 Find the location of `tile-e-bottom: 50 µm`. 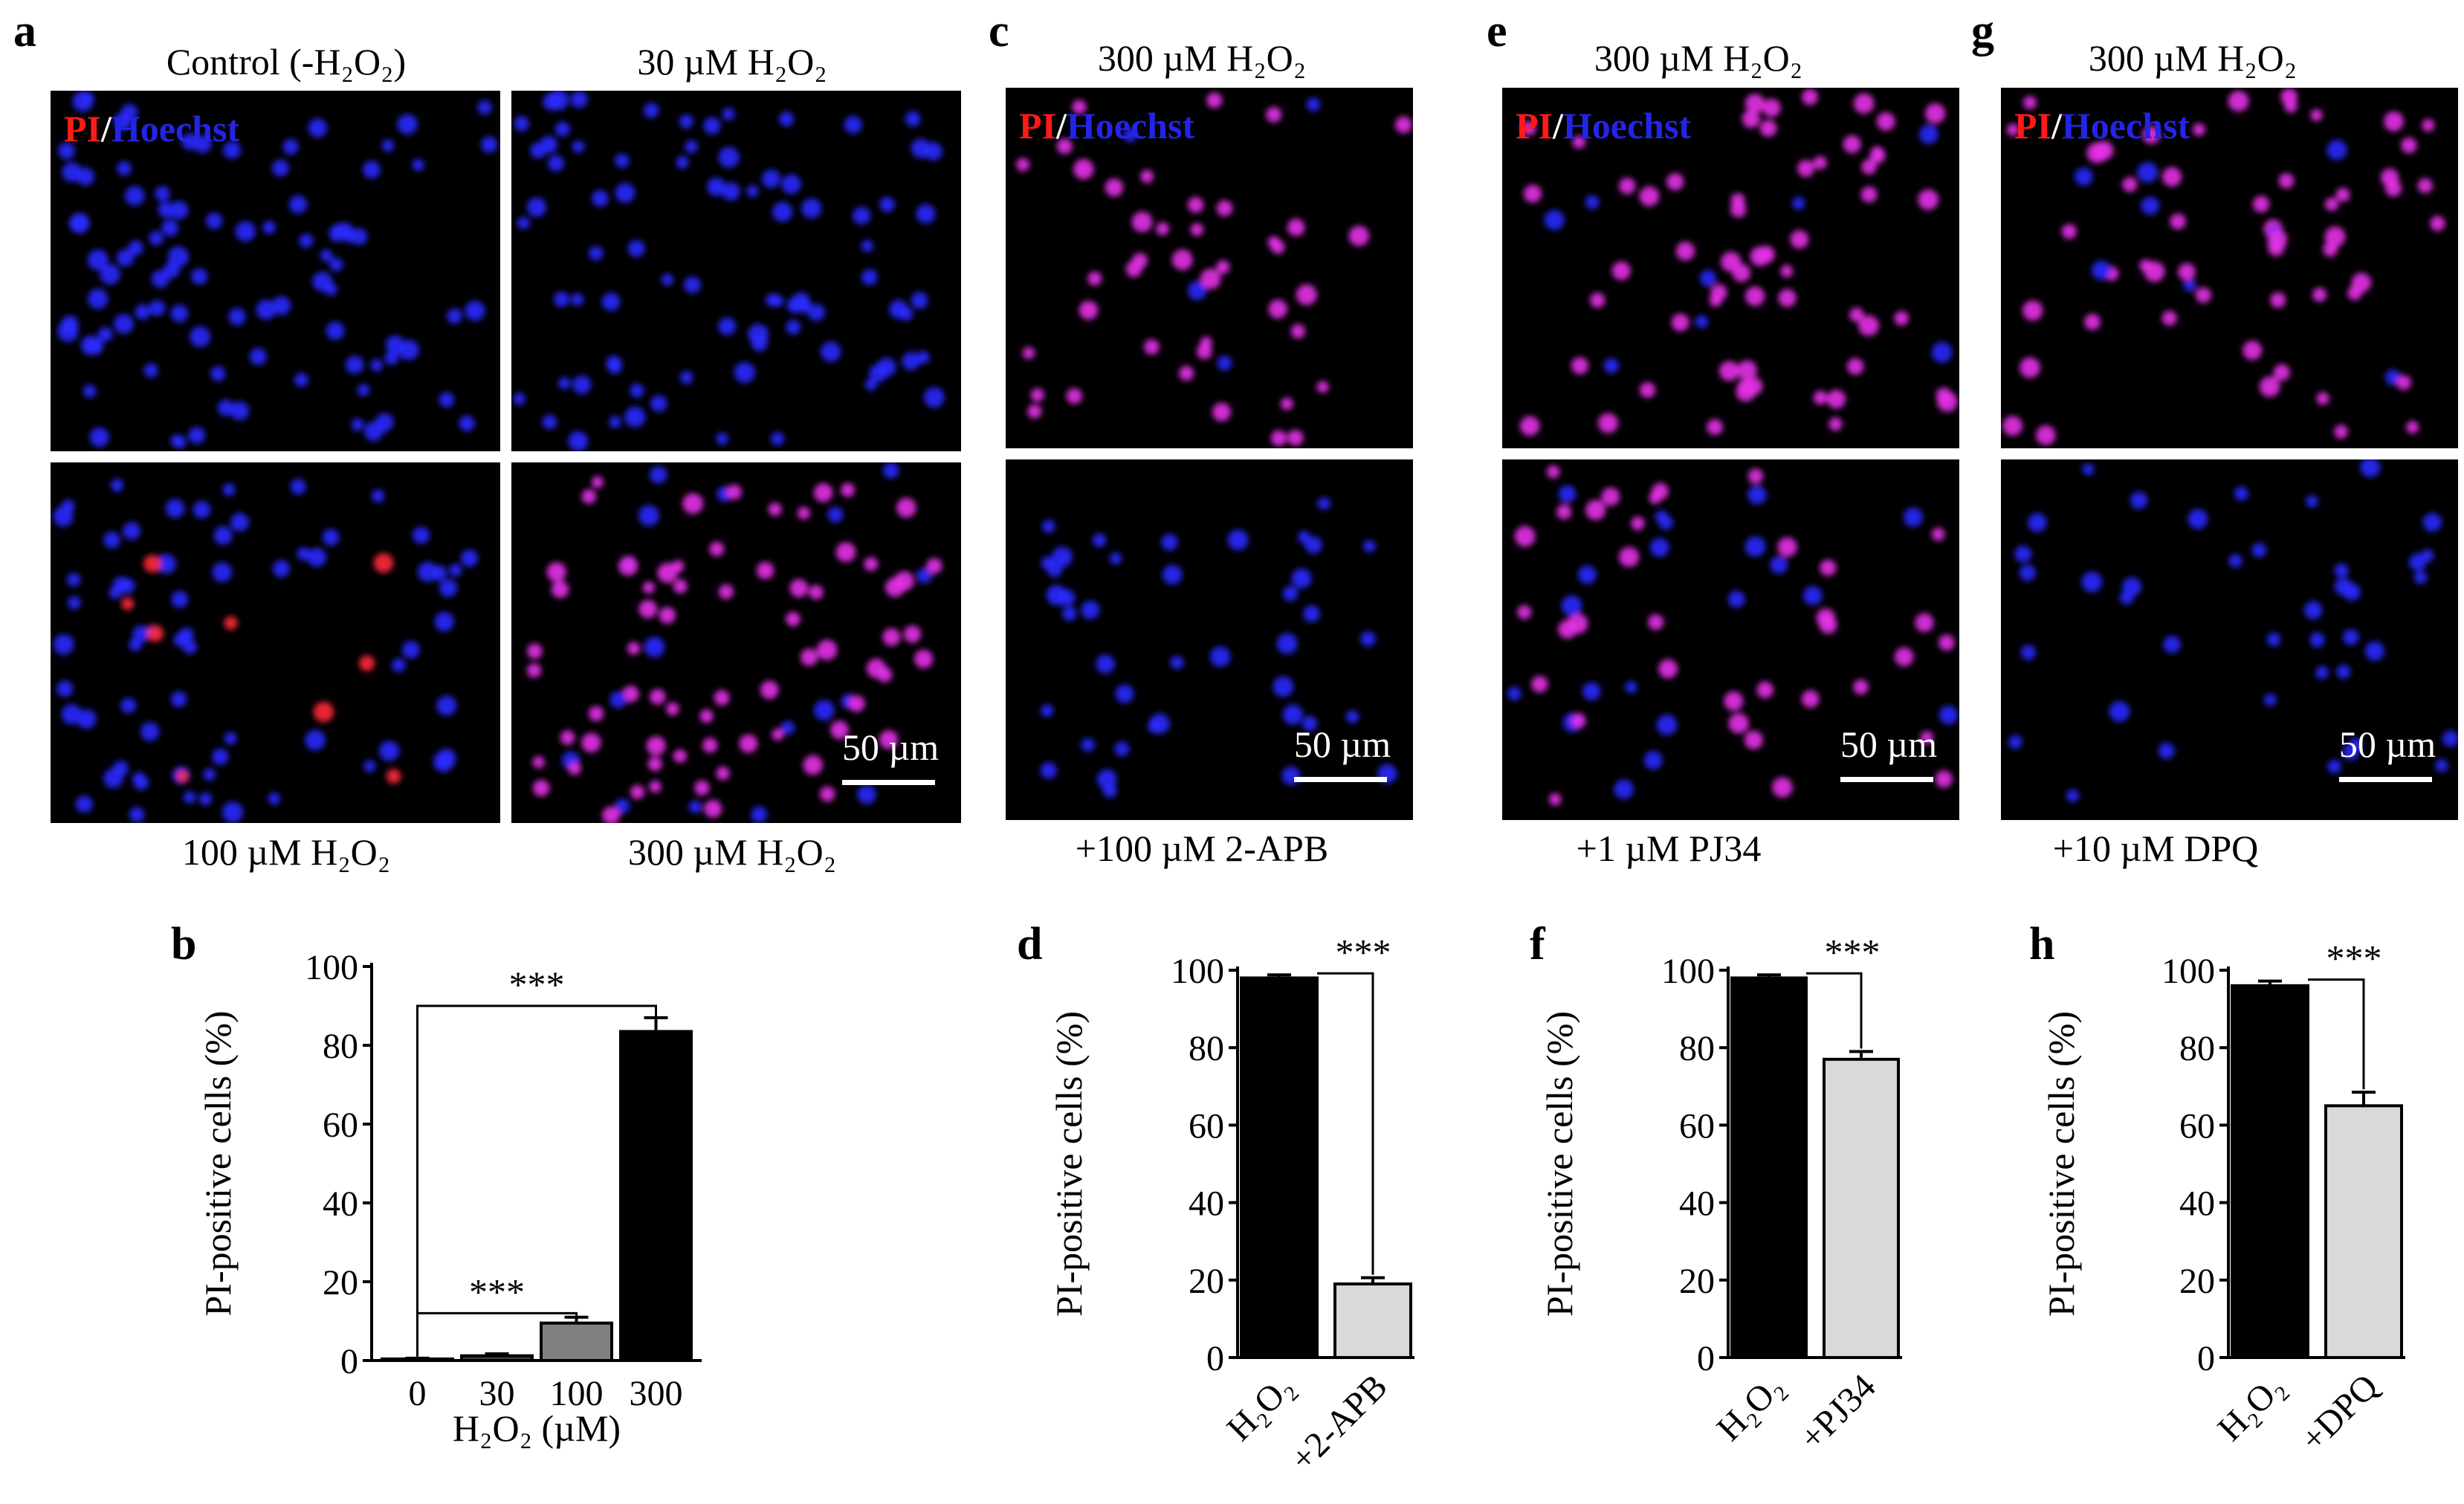

tile-e-bottom: 50 µm is located at coordinates (1730, 639).